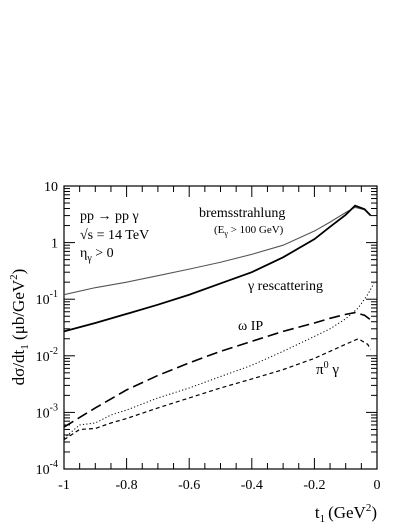 Image resolution: width=407 pixels, height=527 pixels. Describe the element at coordinates (47, 298) in the screenshot. I see `y-tick-label: 10⁻¹` at that location.